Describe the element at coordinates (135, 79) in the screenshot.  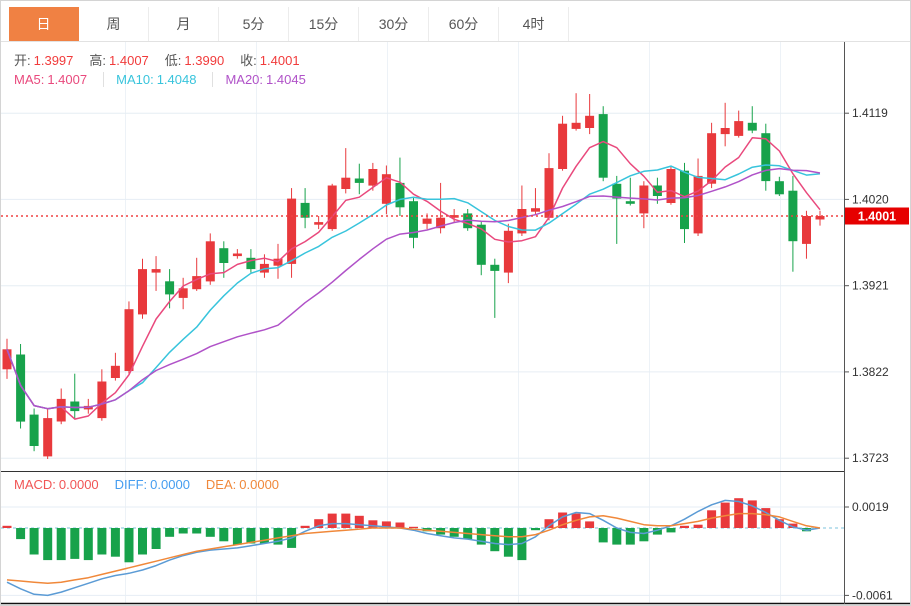
I see `legend-label: MA10:` at that location.